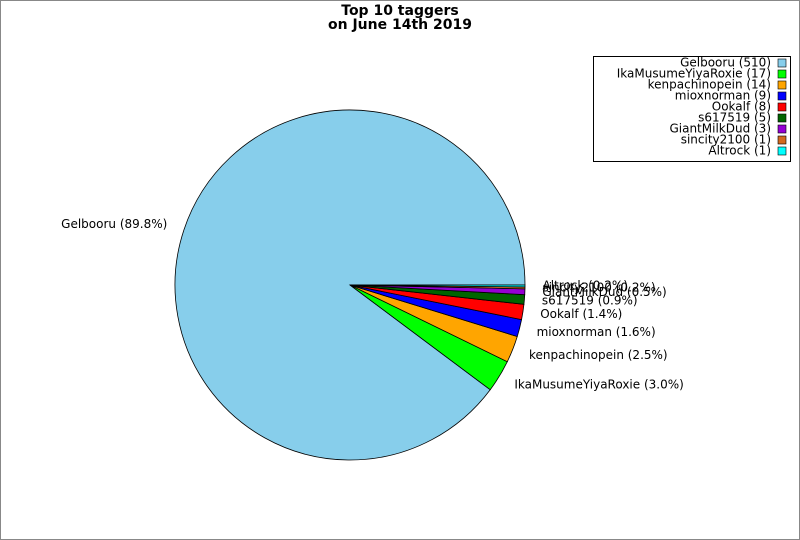 This screenshot has width=800, height=540. I want to click on legend-label: sincity2100 (1), so click(726, 140).